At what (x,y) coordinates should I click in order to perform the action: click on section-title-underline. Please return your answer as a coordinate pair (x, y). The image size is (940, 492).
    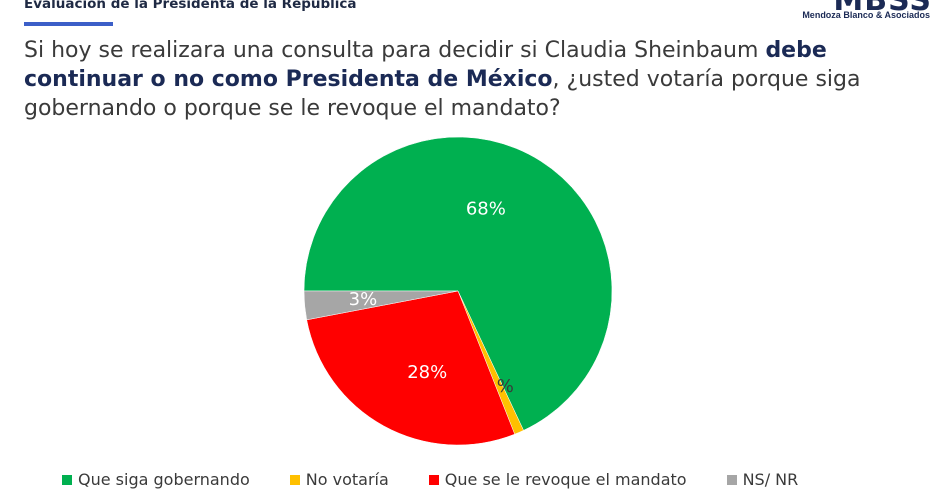
    Looking at the image, I should click on (68, 24).